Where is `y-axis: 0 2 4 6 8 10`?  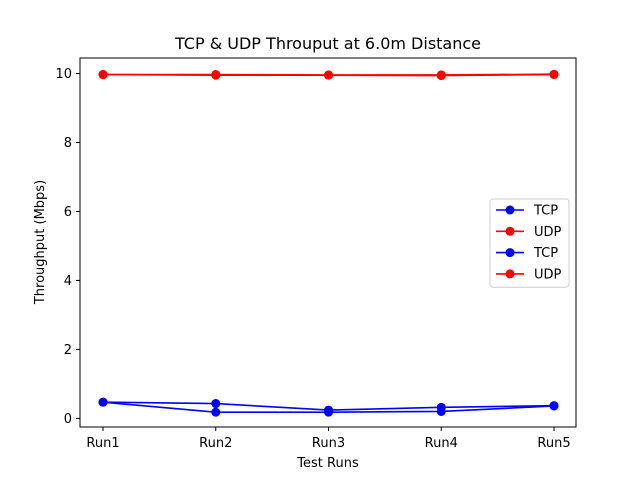 y-axis: 0 2 4 6 8 10 is located at coordinates (67, 247).